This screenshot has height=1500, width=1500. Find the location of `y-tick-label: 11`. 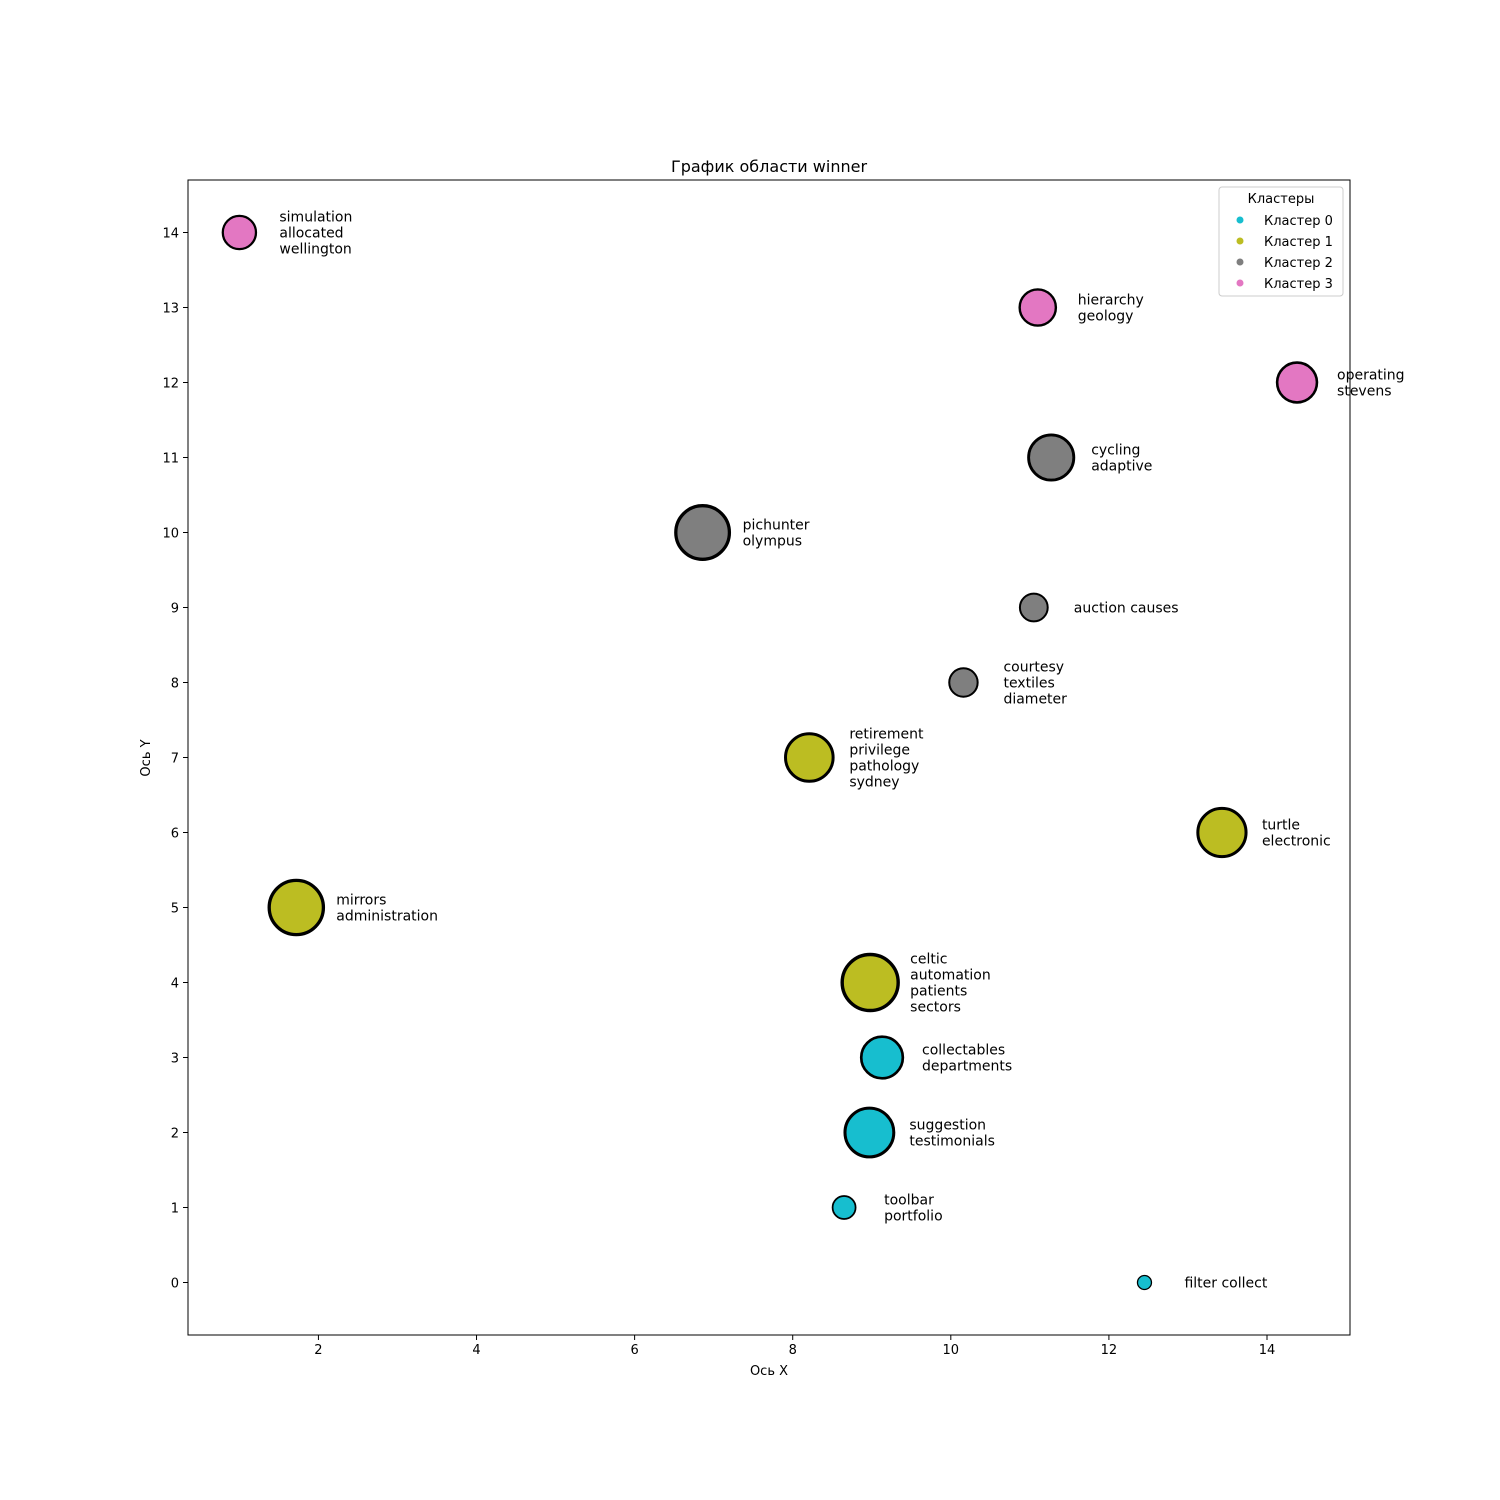

y-tick-label: 11 is located at coordinates (170, 459).